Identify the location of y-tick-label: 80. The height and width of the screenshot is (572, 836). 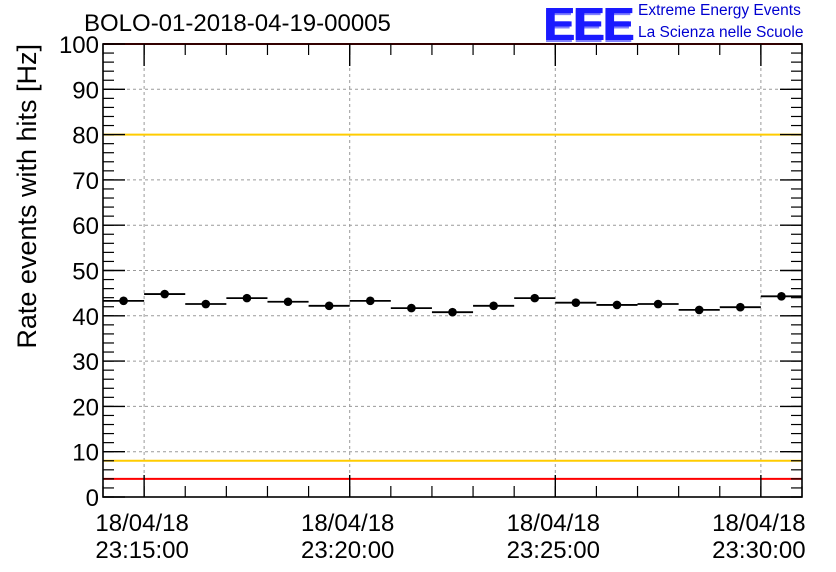
(85, 136).